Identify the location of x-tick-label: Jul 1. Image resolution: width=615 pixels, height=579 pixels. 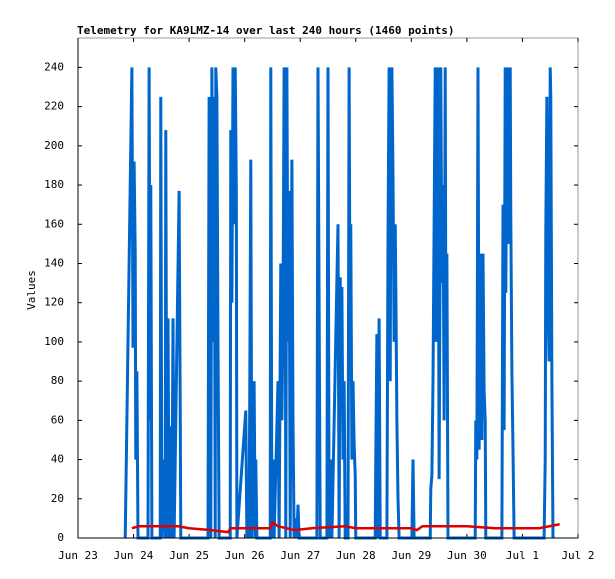
(522, 555).